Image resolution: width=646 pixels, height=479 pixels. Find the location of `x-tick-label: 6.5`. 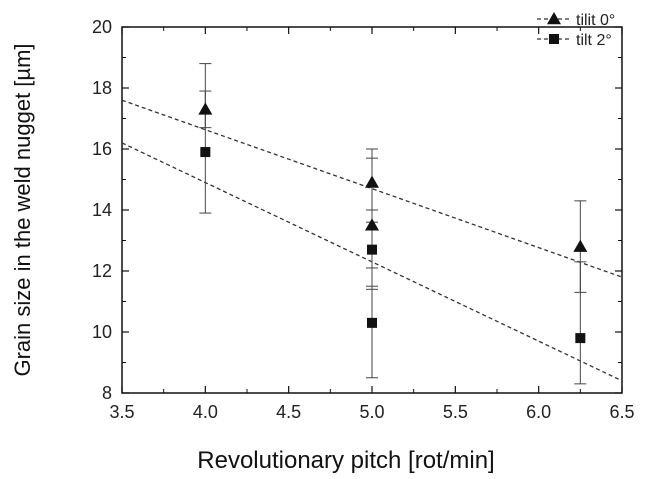

x-tick-label: 6.5 is located at coordinates (621, 412).